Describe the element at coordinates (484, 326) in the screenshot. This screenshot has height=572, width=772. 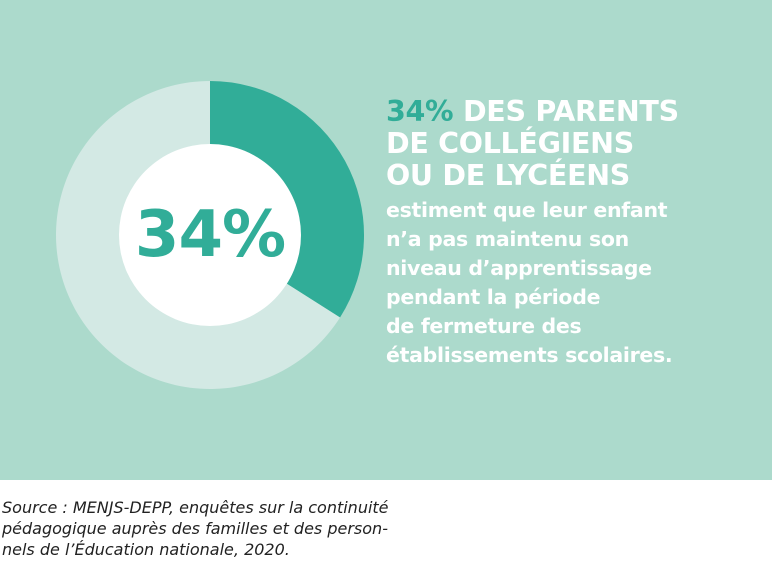
I see `body-line: de fermeture des` at that location.